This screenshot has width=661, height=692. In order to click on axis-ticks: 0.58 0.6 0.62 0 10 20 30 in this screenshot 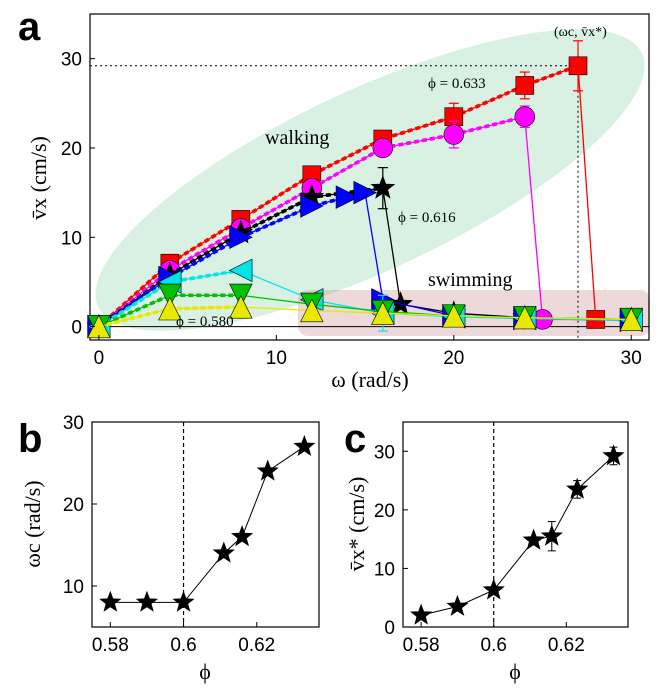, I will do `click(479, 549)`.